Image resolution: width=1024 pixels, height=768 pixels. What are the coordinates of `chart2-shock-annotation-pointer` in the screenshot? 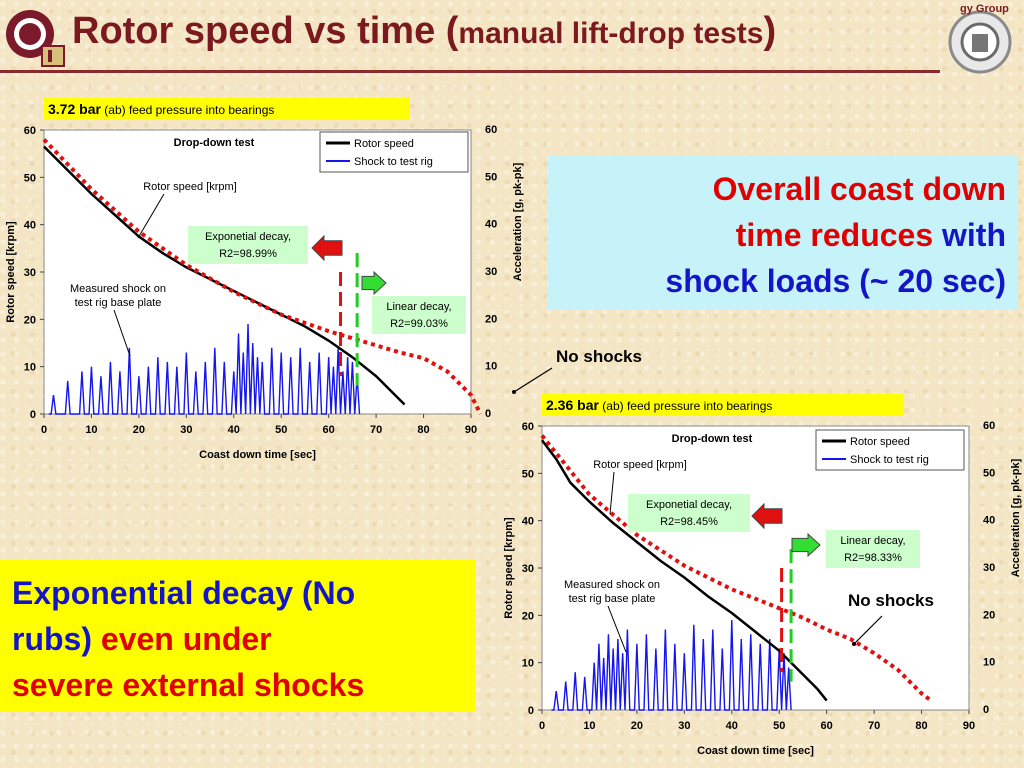 It's located at (617, 629).